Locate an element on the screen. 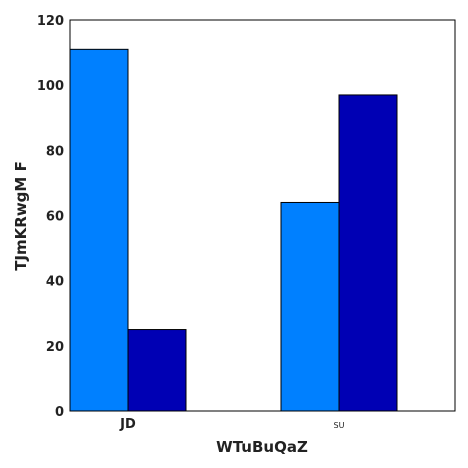 The width and height of the screenshot is (468, 468). x-tick-label-su: SU is located at coordinates (339, 425).